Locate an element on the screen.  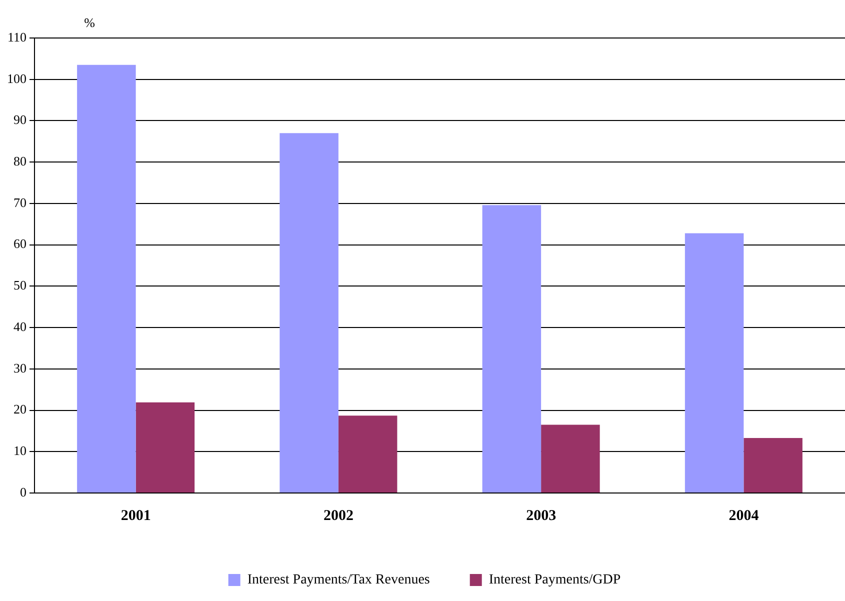
y-tick-label: 20 is located at coordinates (20, 409).